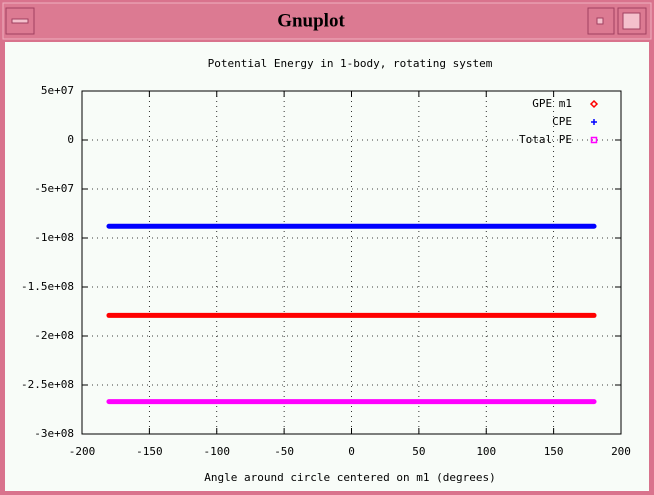 The image size is (654, 495). Describe the element at coordinates (554, 451) in the screenshot. I see `x-tick-label: 150` at that location.